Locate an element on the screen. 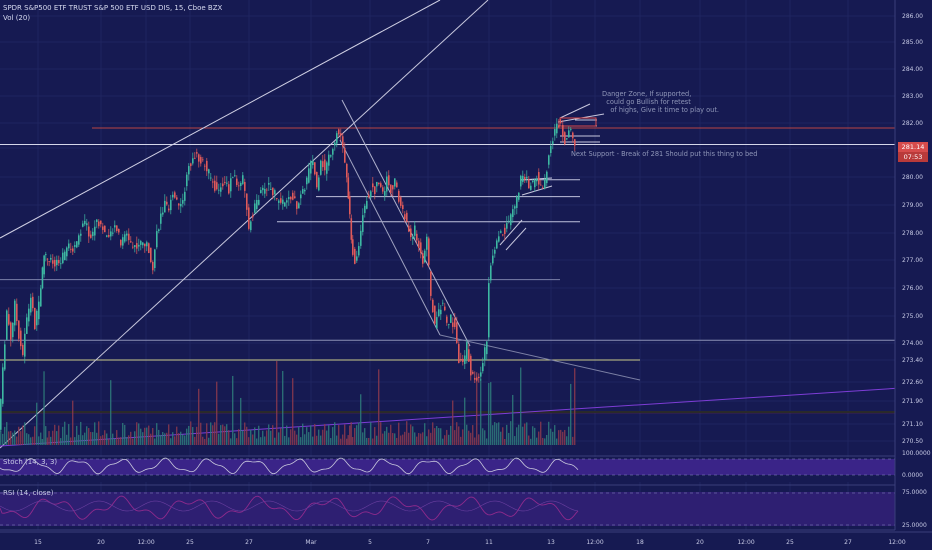  x-tick-label: 25 is located at coordinates (790, 542).